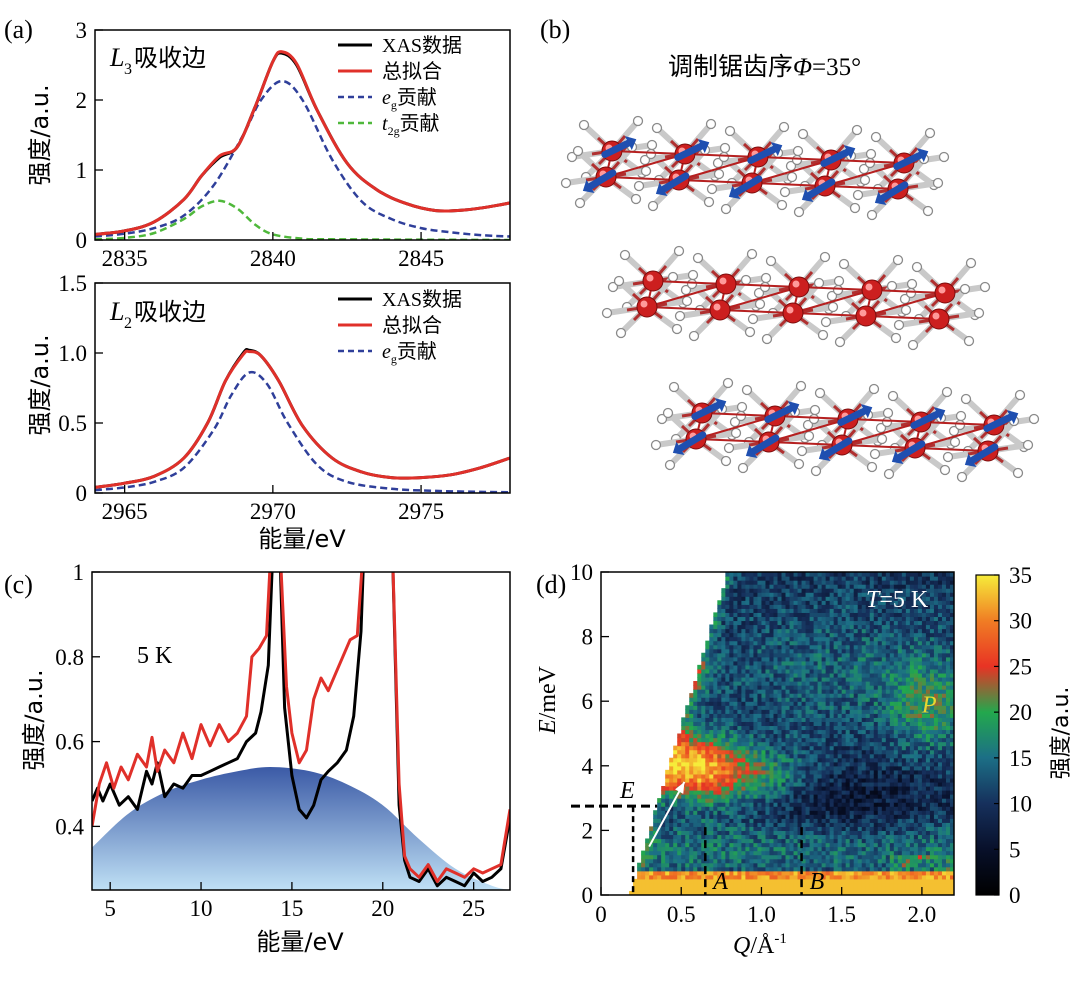  I want to click on metal-atom, so click(945, 293).